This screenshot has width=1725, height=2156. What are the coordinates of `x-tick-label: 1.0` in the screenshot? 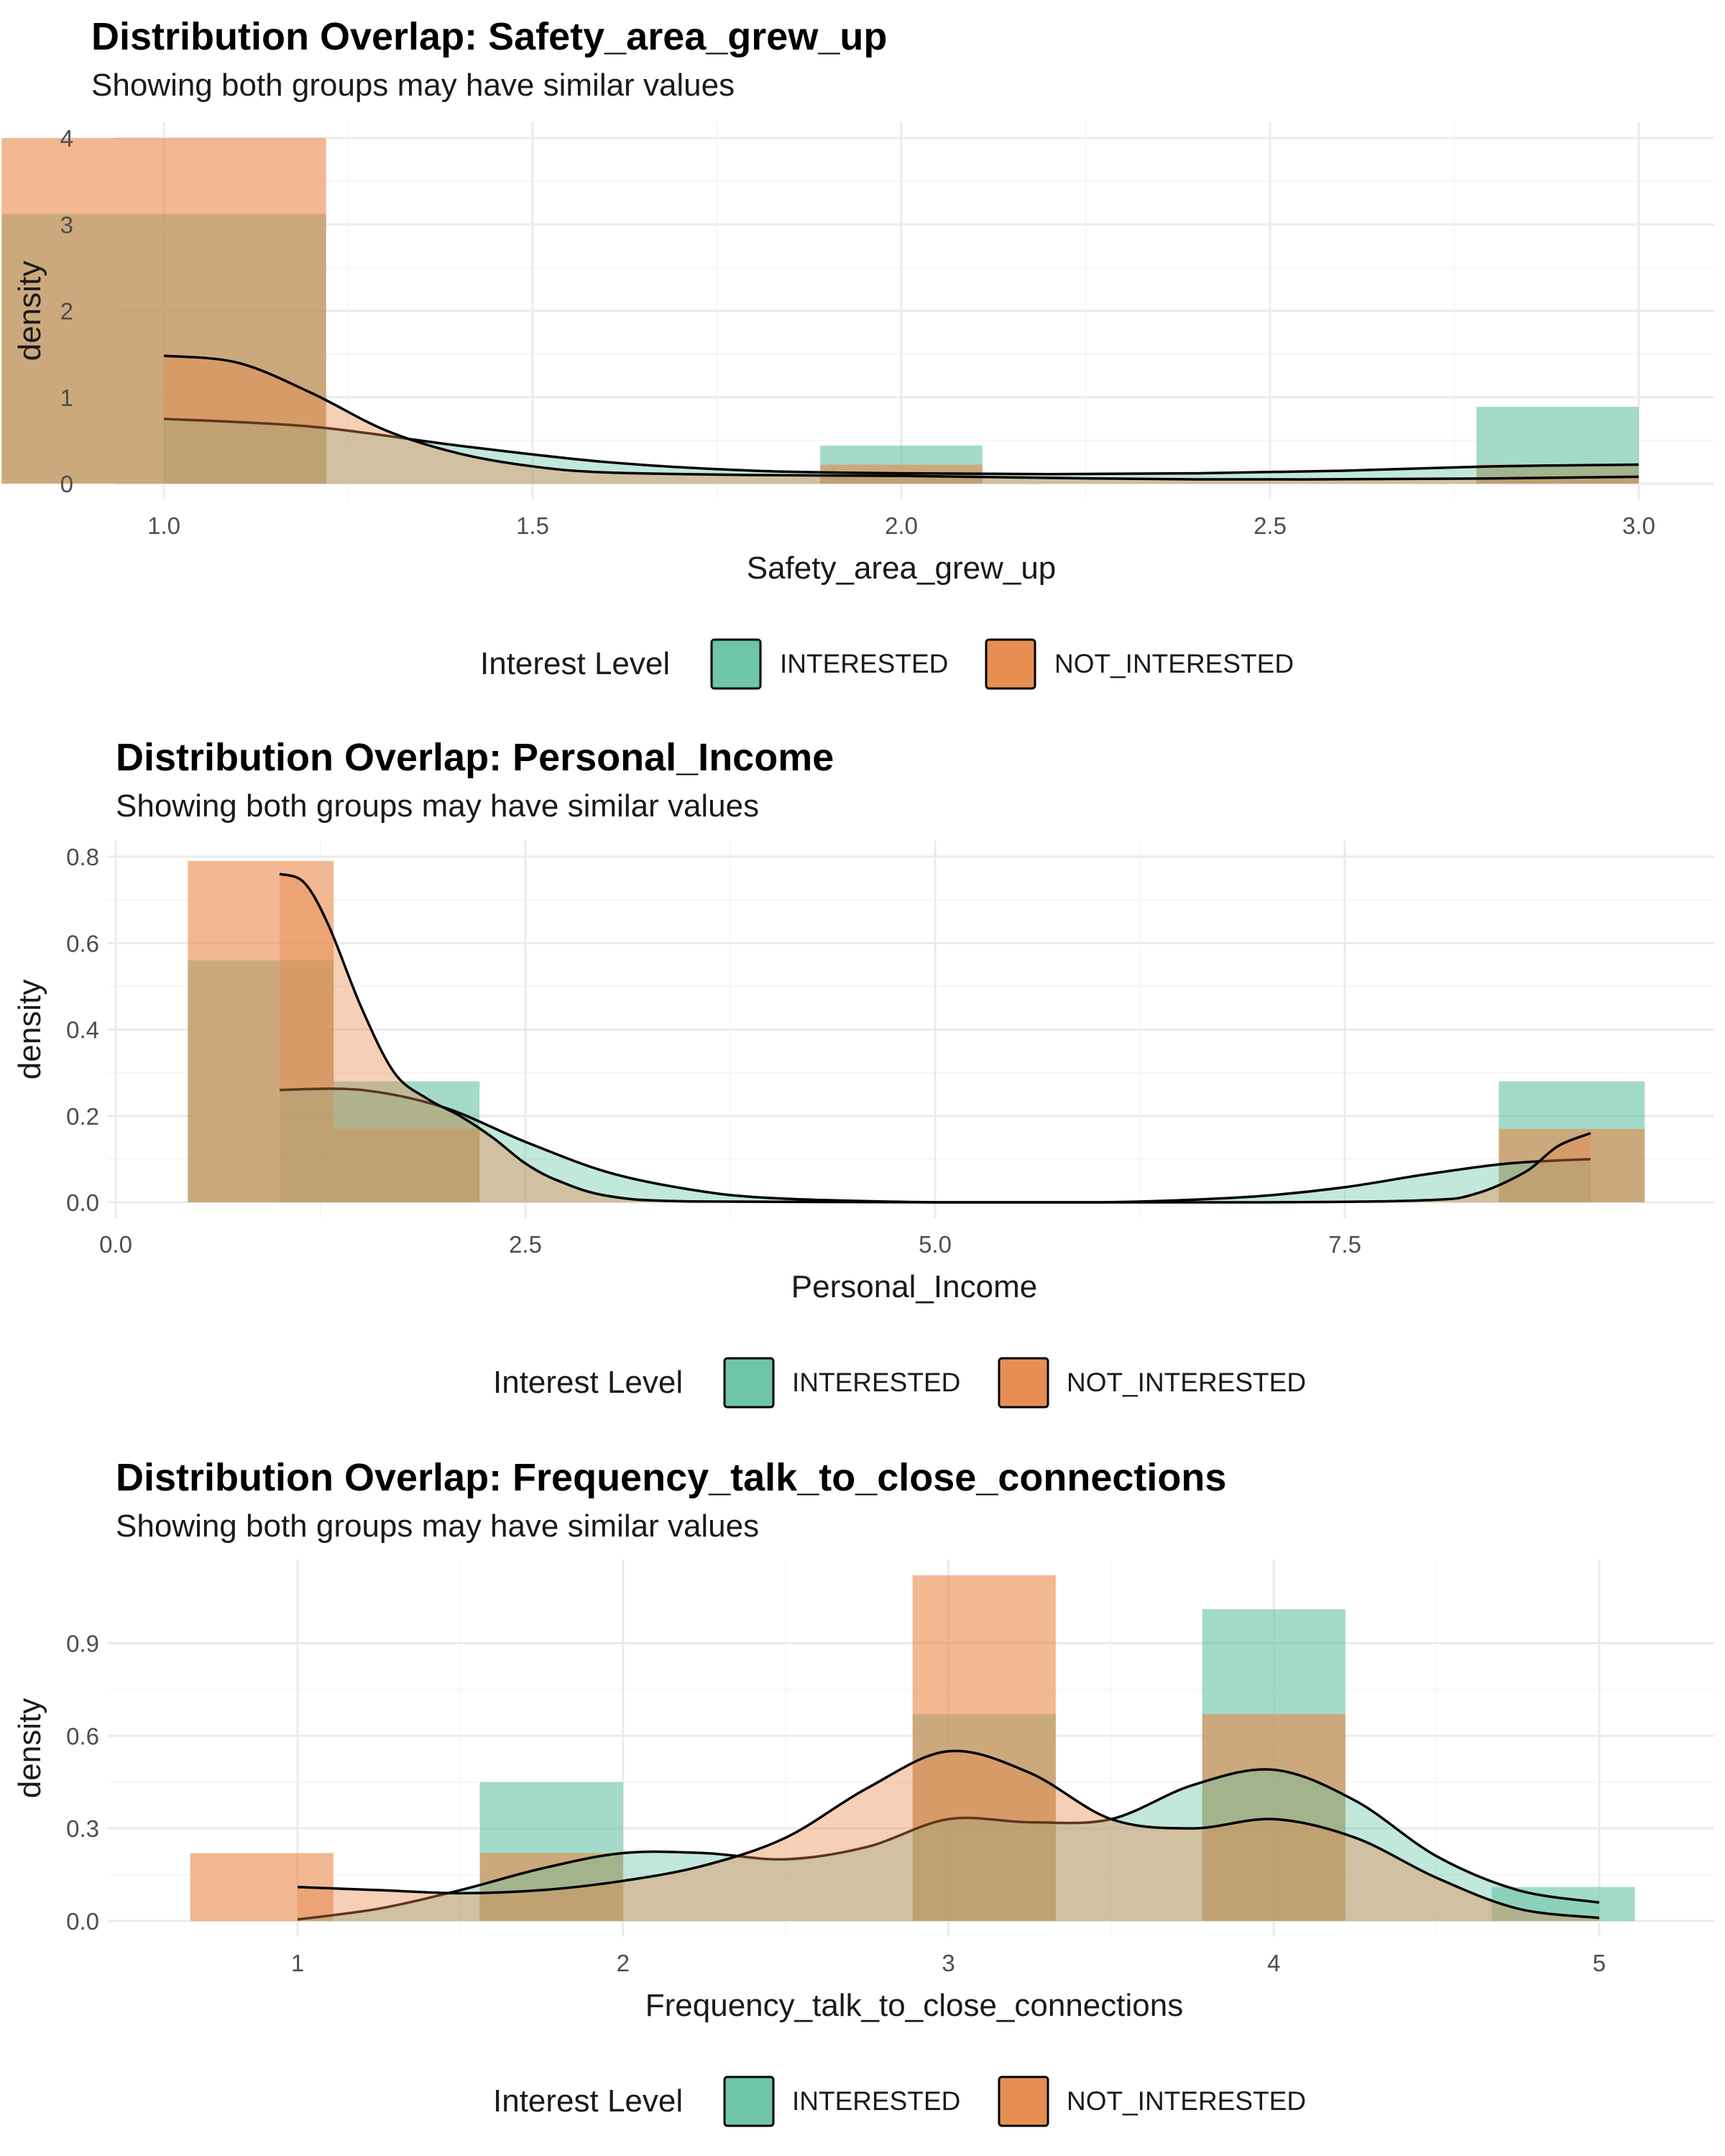 It's located at (163, 525).